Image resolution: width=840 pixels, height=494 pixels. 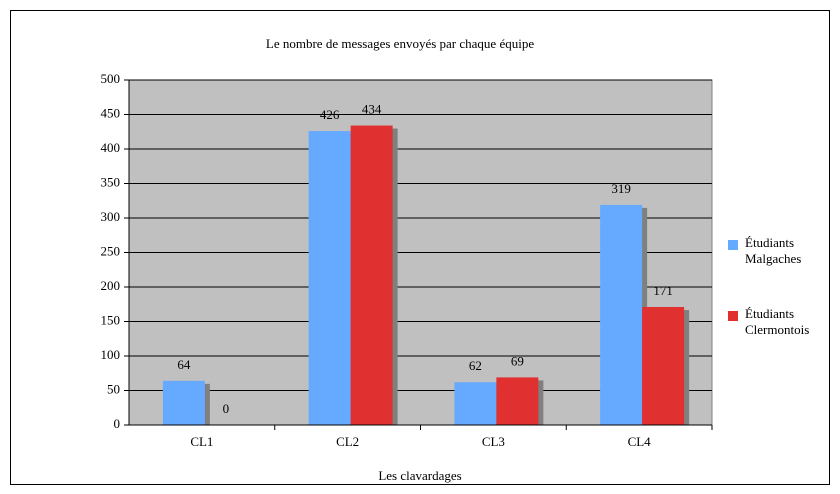 What do you see at coordinates (184, 364) in the screenshot?
I see `data-label: 64` at bounding box center [184, 364].